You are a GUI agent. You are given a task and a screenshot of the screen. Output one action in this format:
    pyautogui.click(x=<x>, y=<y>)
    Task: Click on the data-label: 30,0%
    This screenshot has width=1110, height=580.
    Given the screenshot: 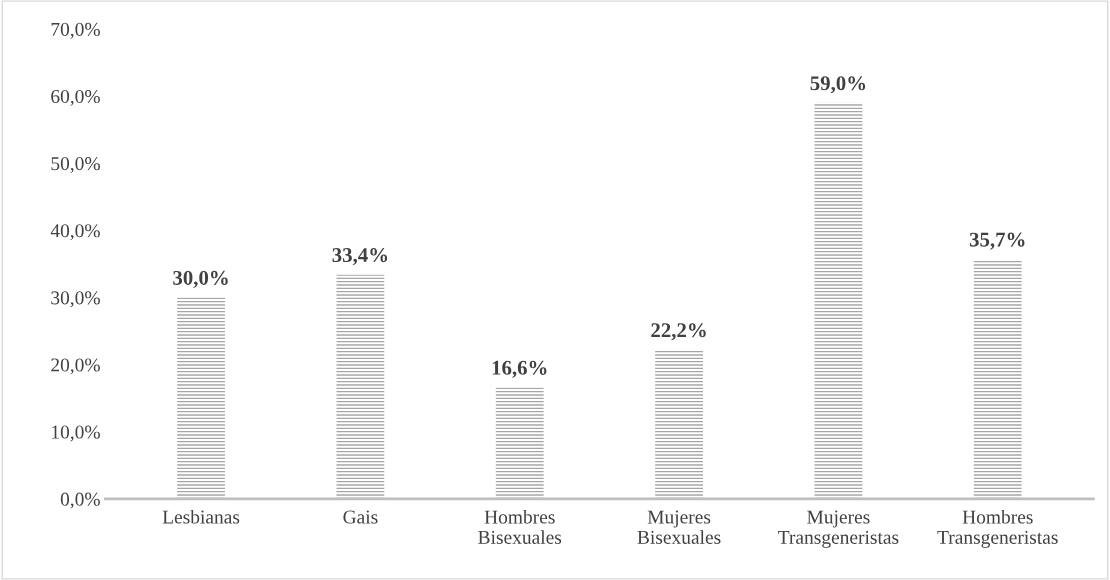 What is the action you would take?
    pyautogui.click(x=200, y=279)
    